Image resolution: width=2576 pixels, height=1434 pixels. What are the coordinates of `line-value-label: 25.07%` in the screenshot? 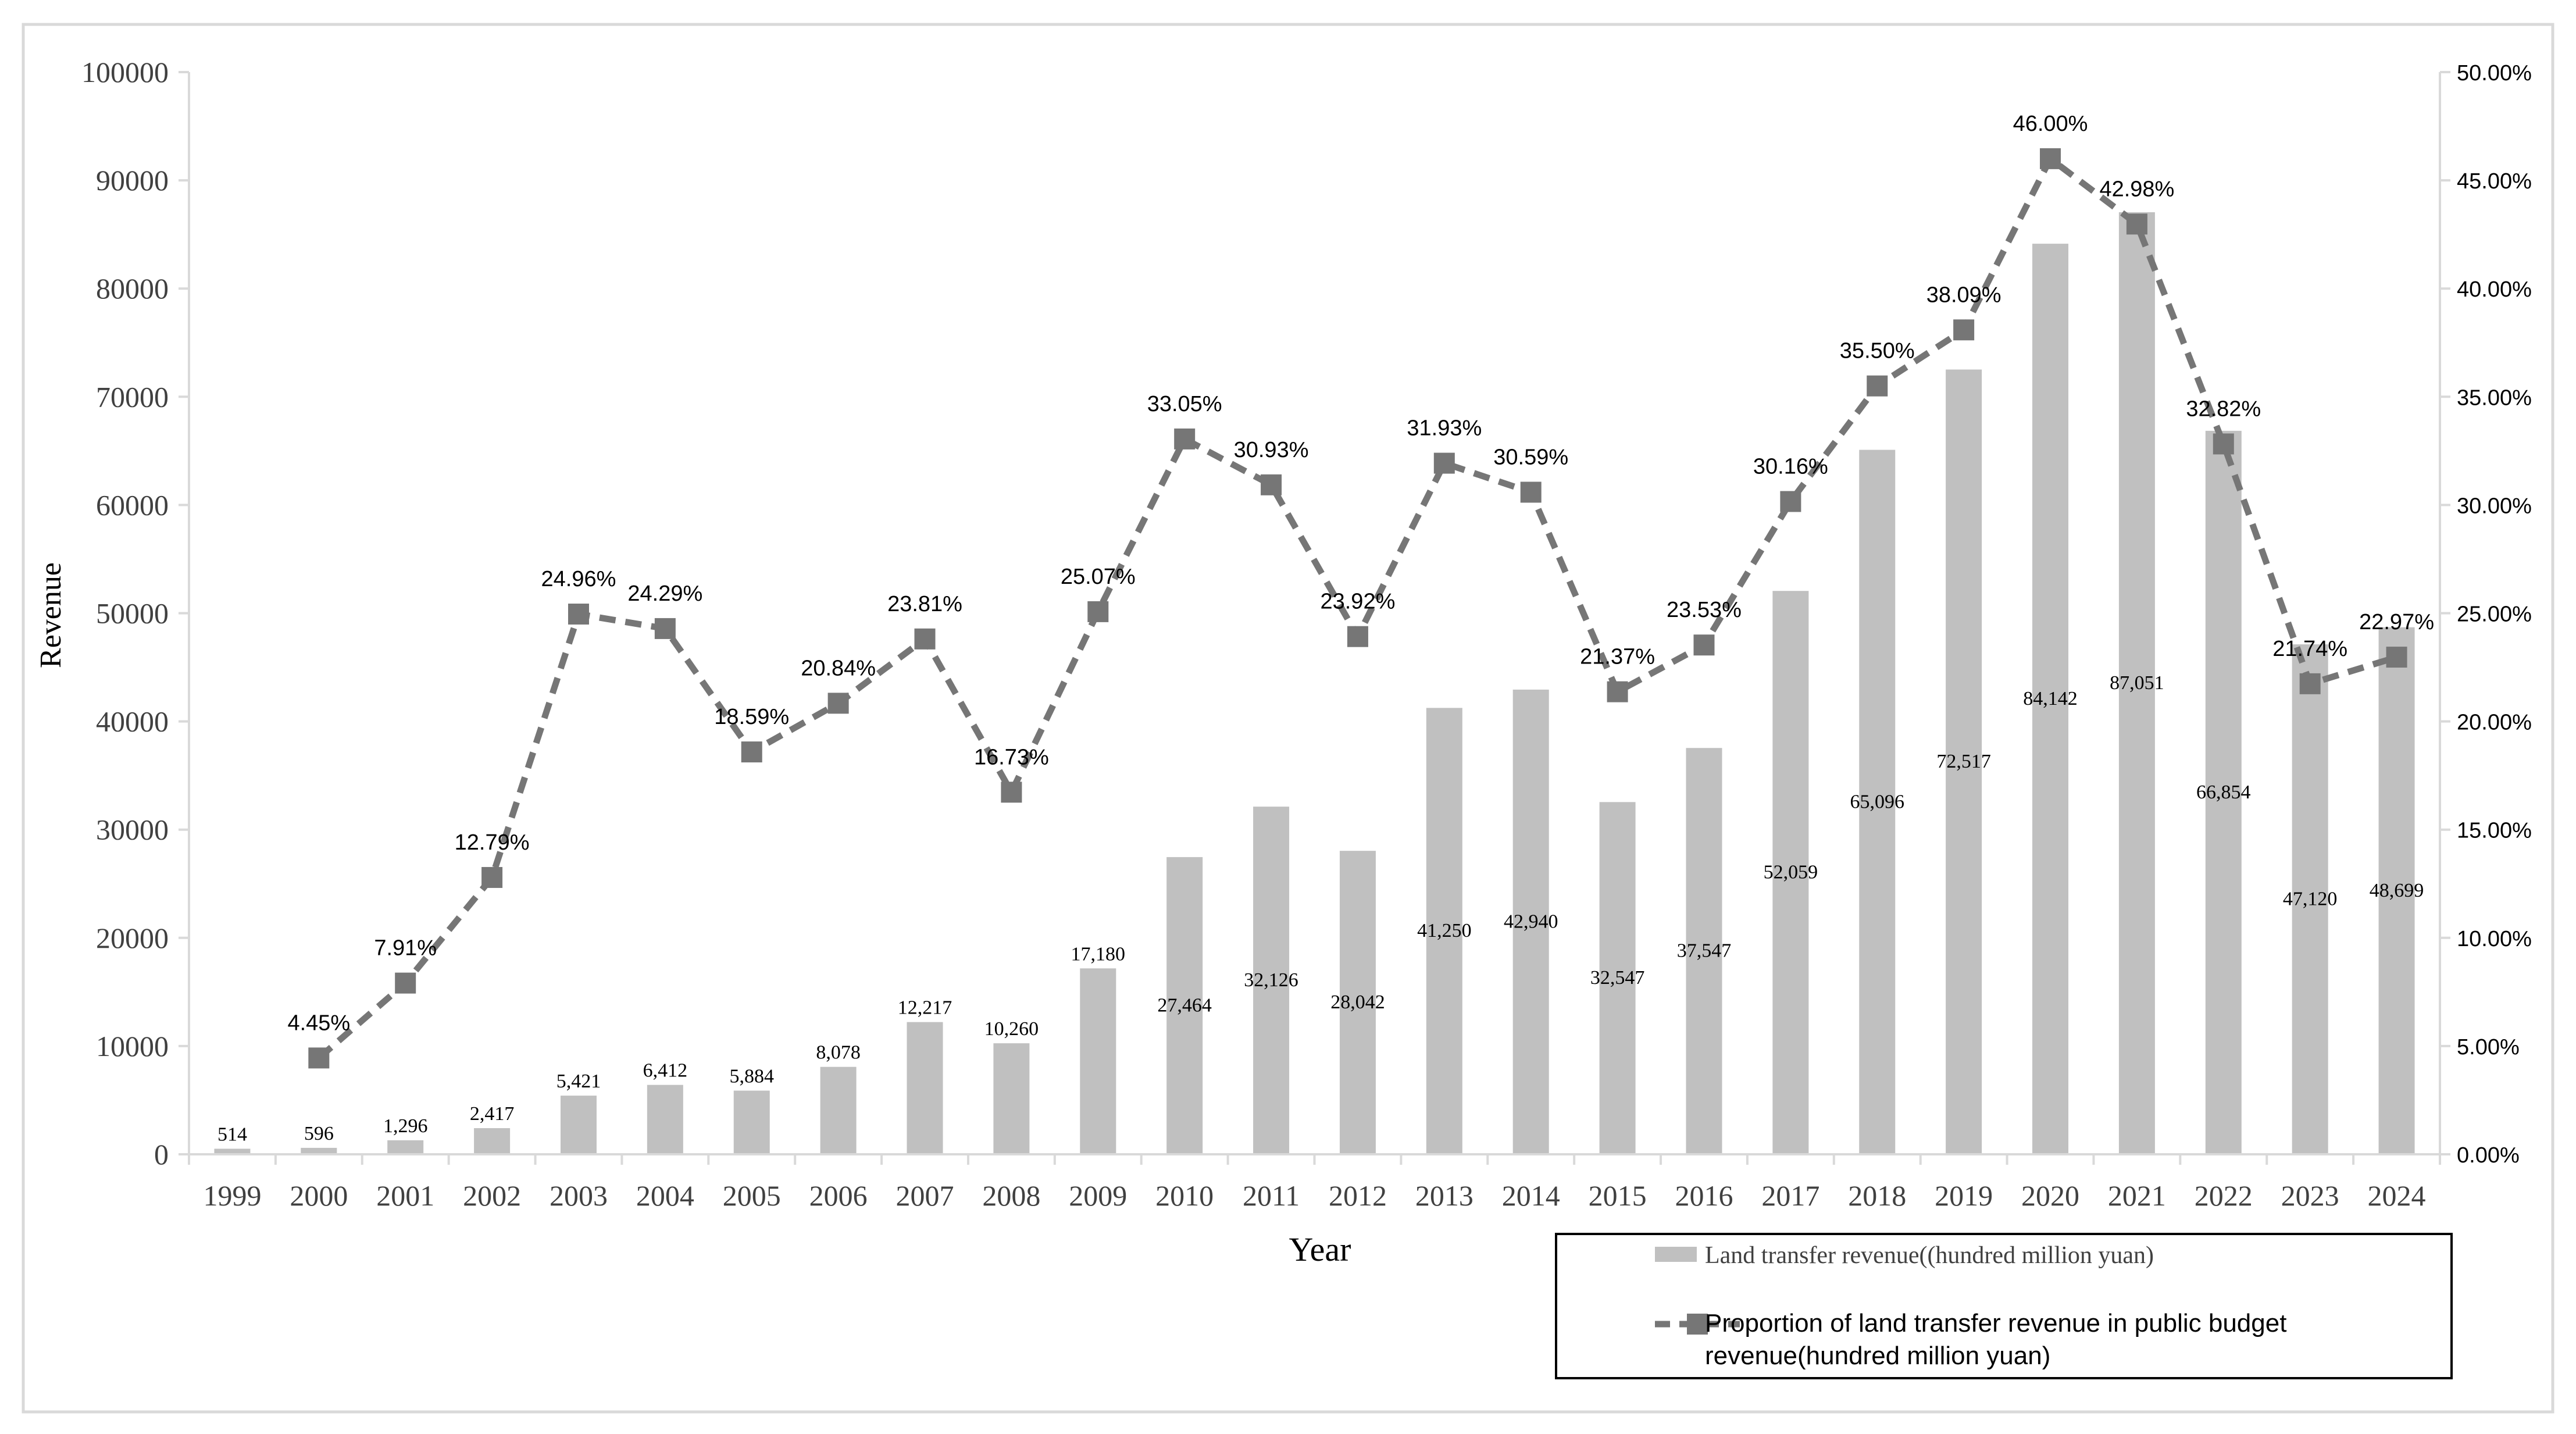 It's located at (1099, 577).